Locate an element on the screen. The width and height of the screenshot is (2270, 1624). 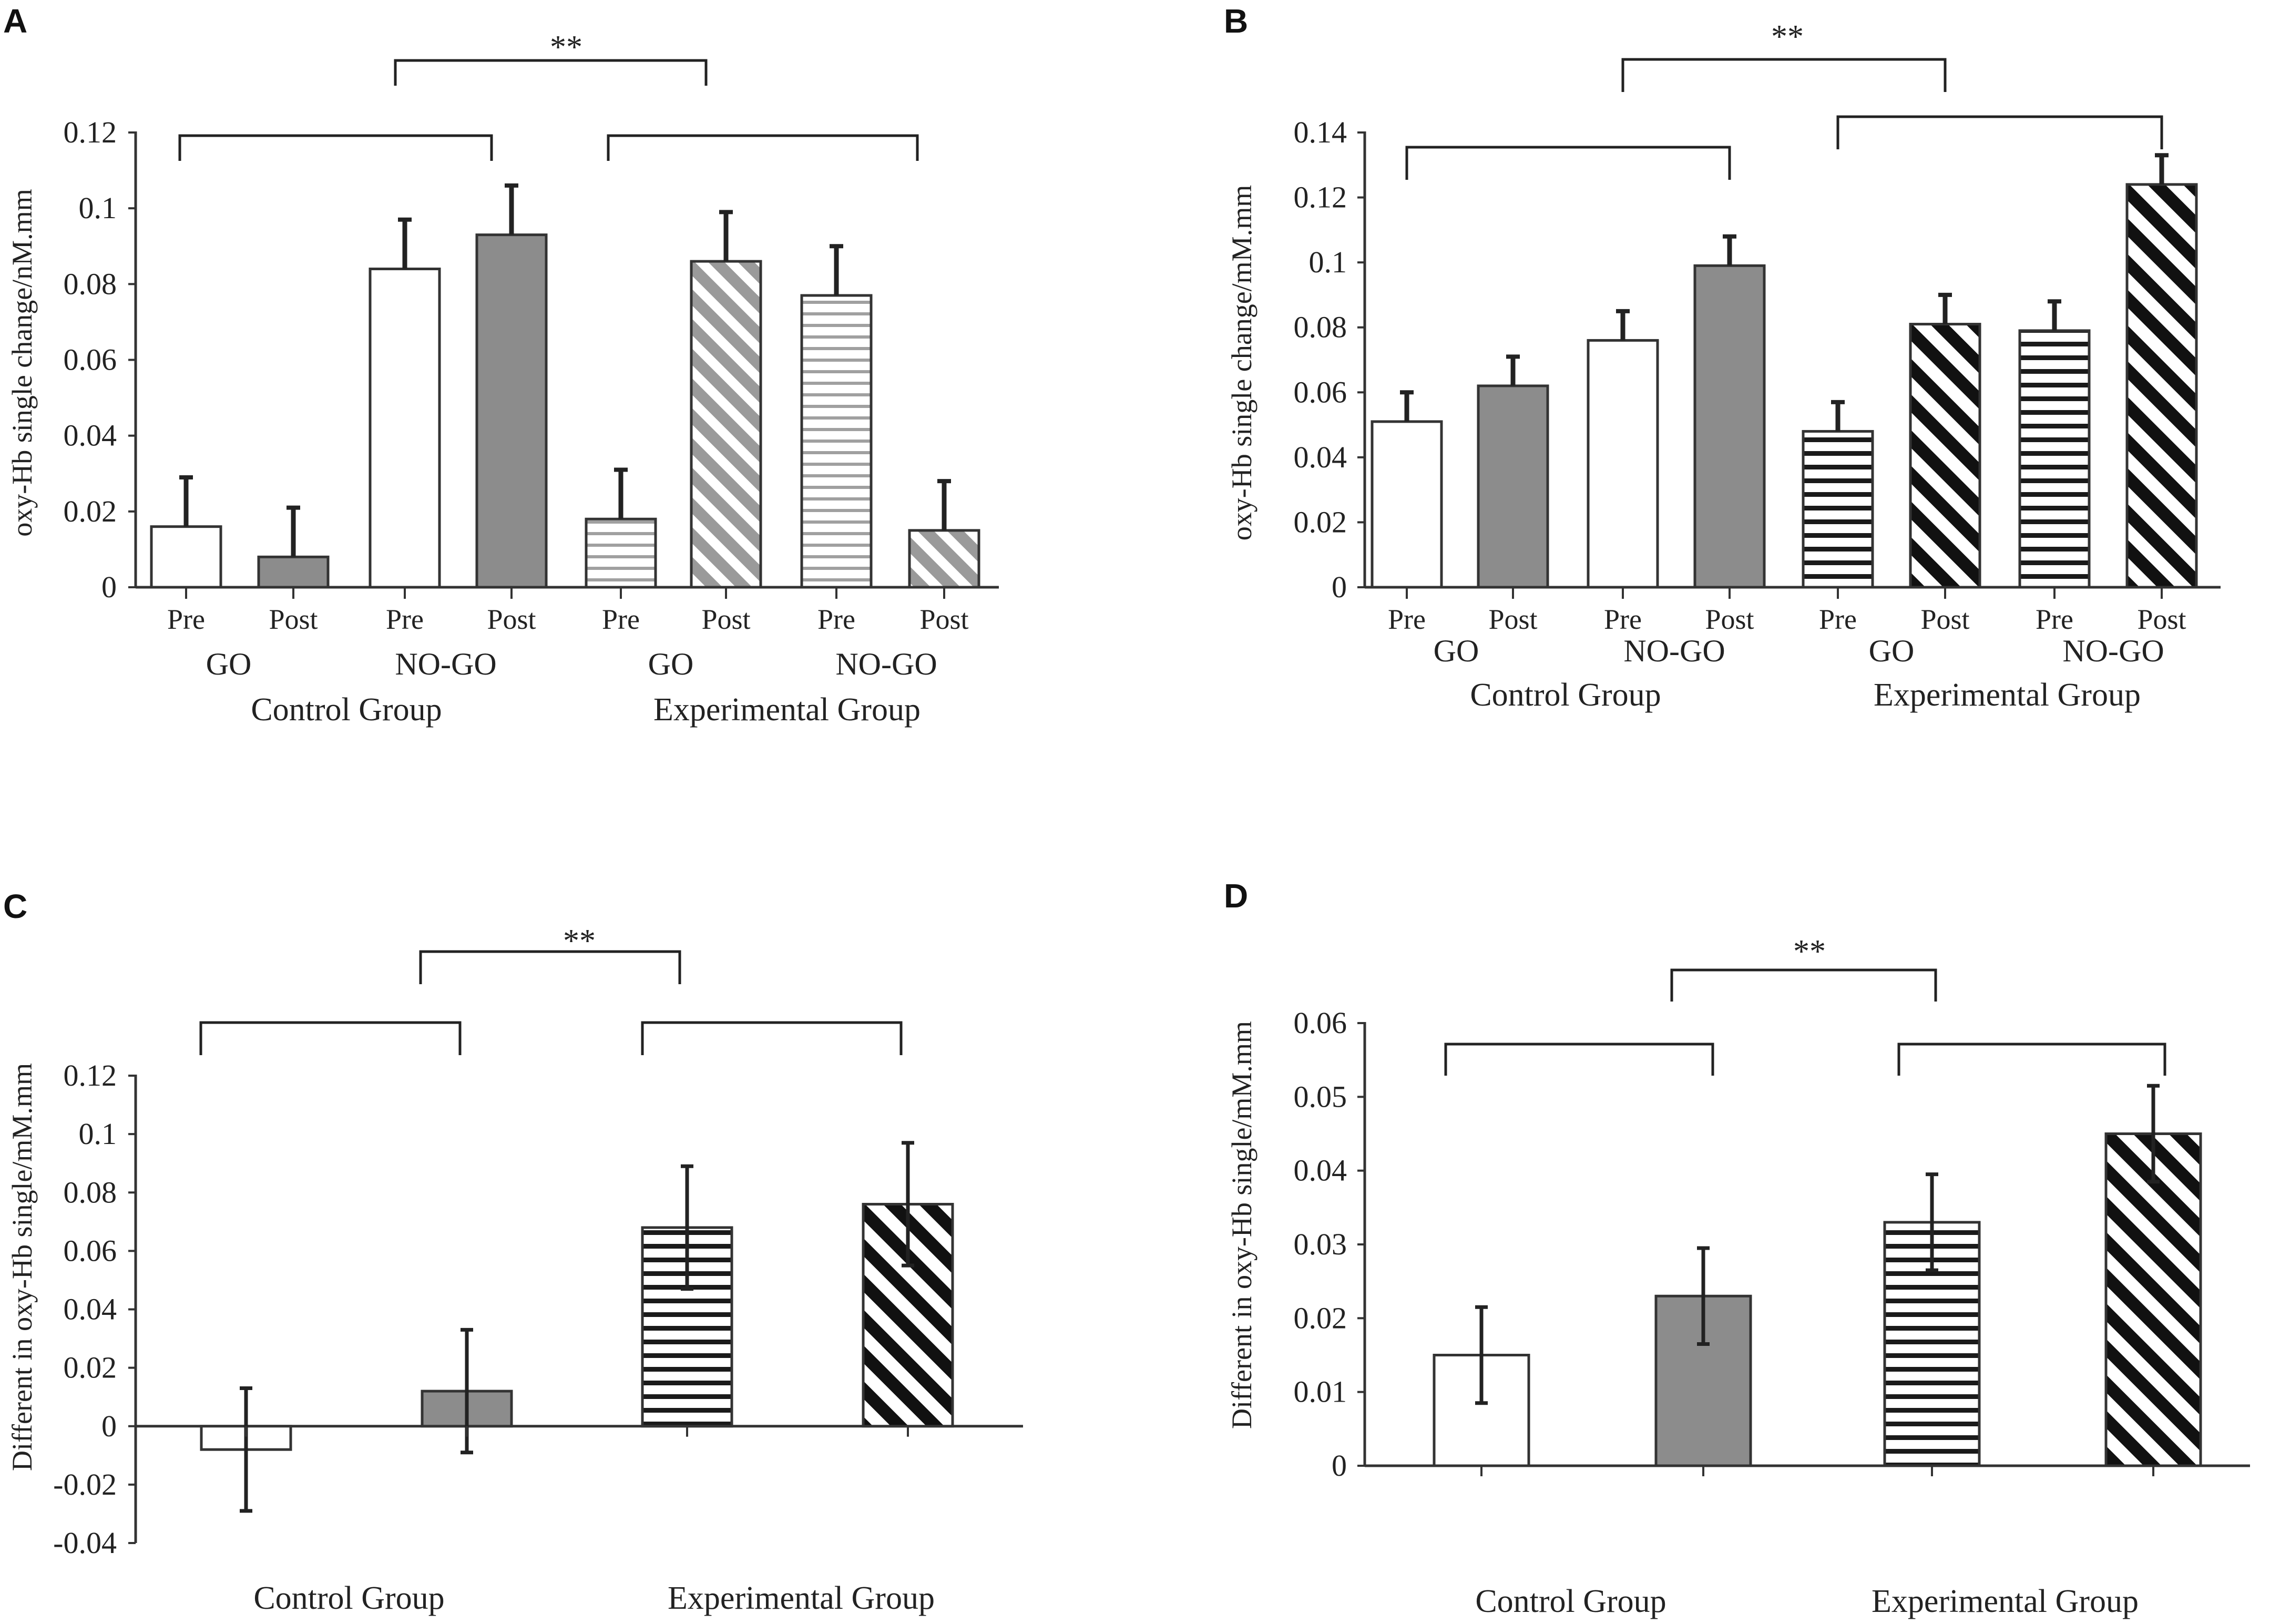
panel-label: C is located at coordinates (15, 906).